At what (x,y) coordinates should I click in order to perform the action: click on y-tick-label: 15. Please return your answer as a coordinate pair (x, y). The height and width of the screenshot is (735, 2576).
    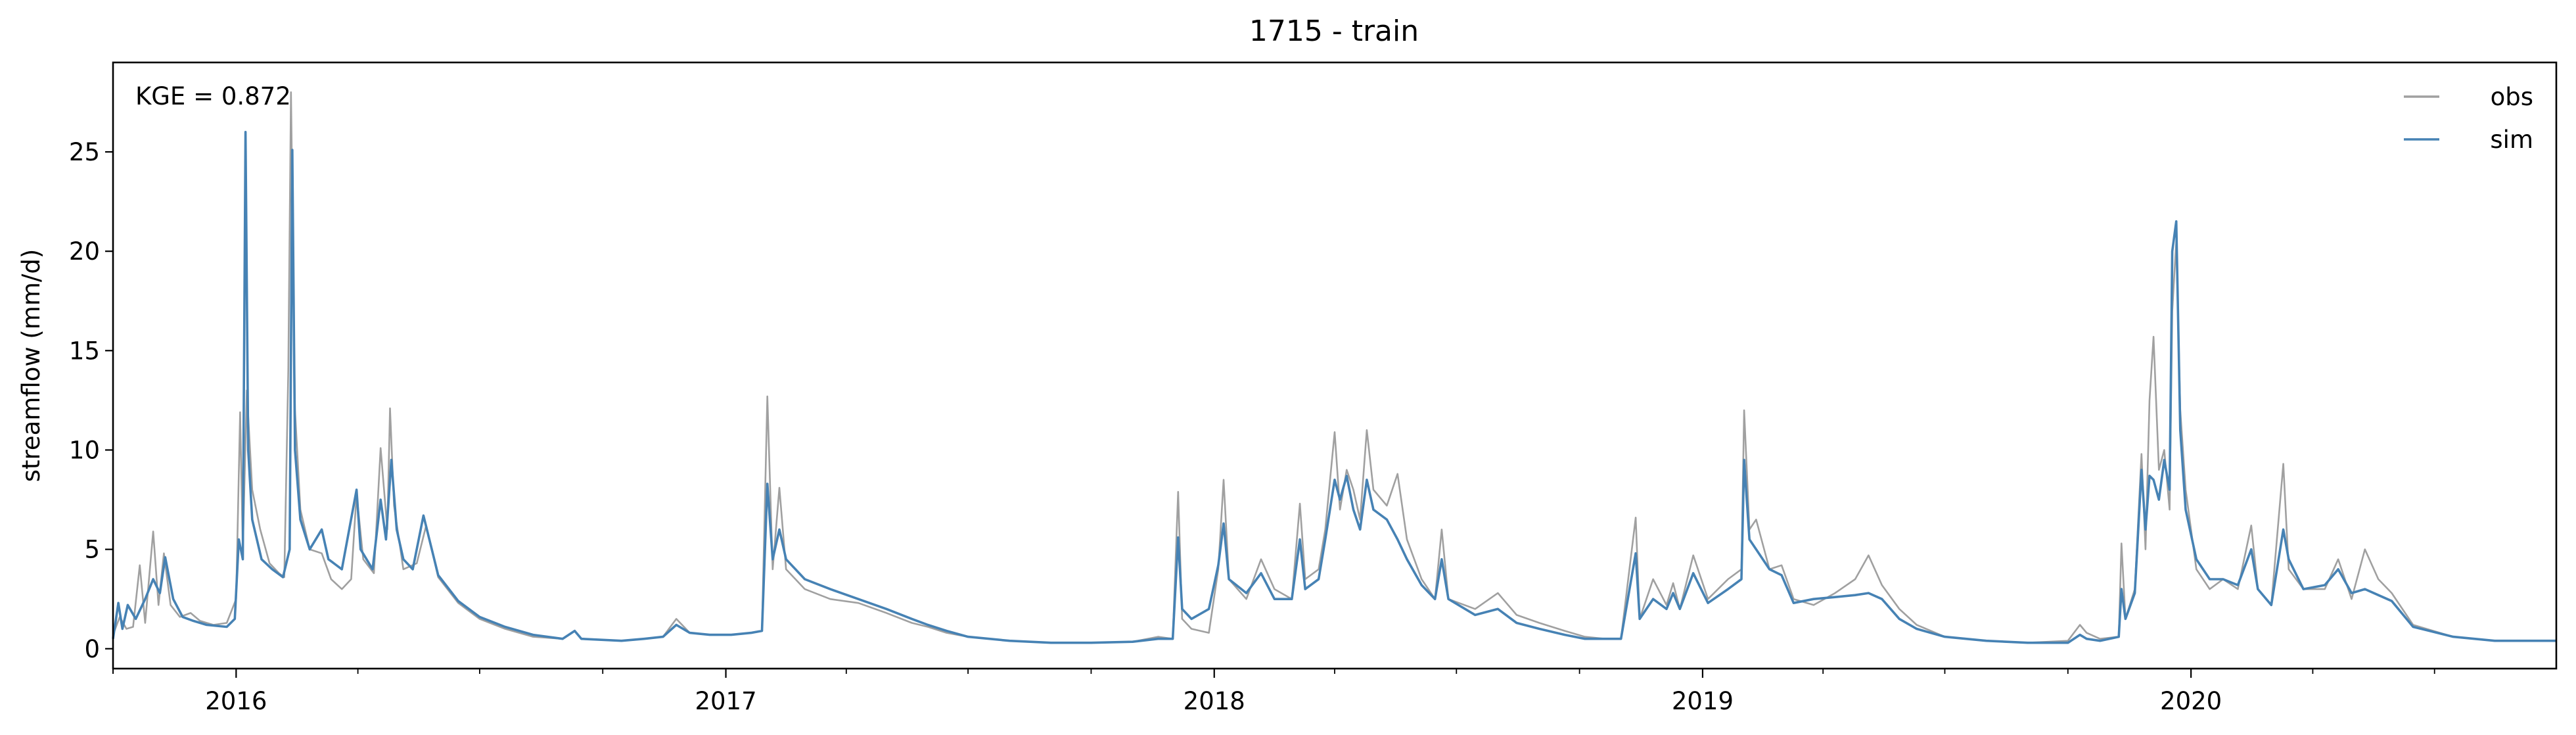
    Looking at the image, I should click on (84, 351).